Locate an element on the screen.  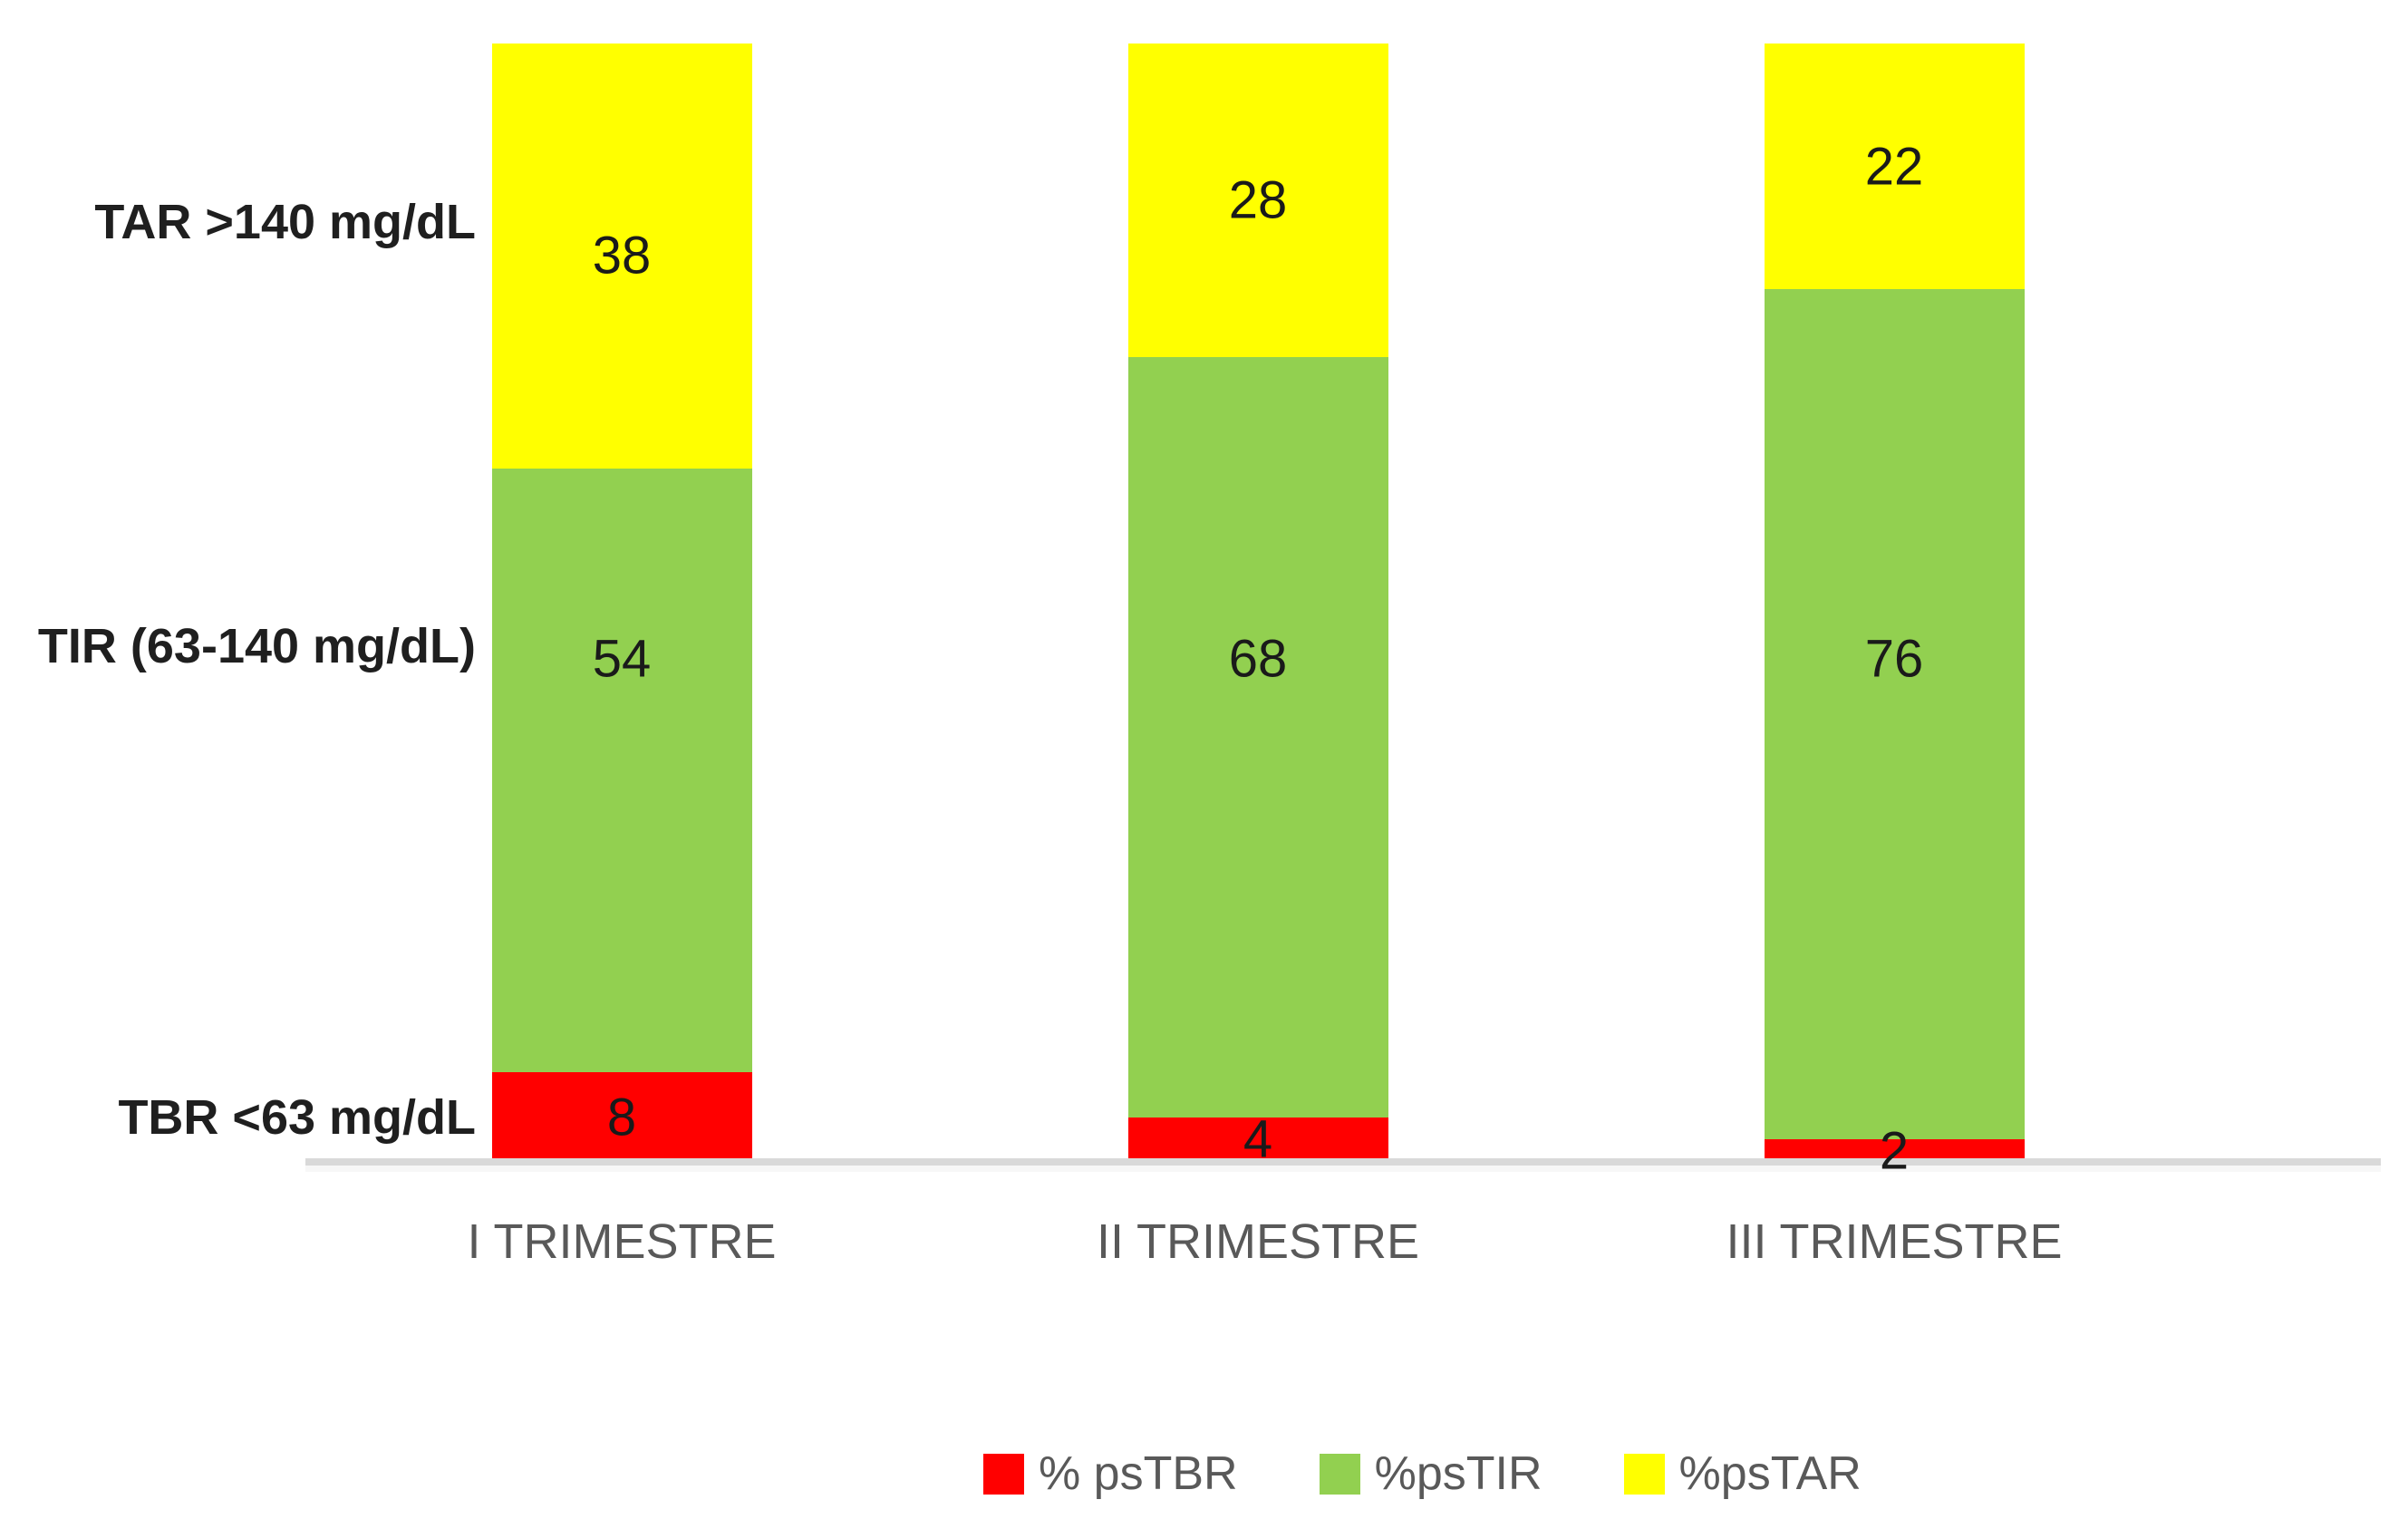
row-label-tar: TAR >140 mg/dL is located at coordinates (285, 222).